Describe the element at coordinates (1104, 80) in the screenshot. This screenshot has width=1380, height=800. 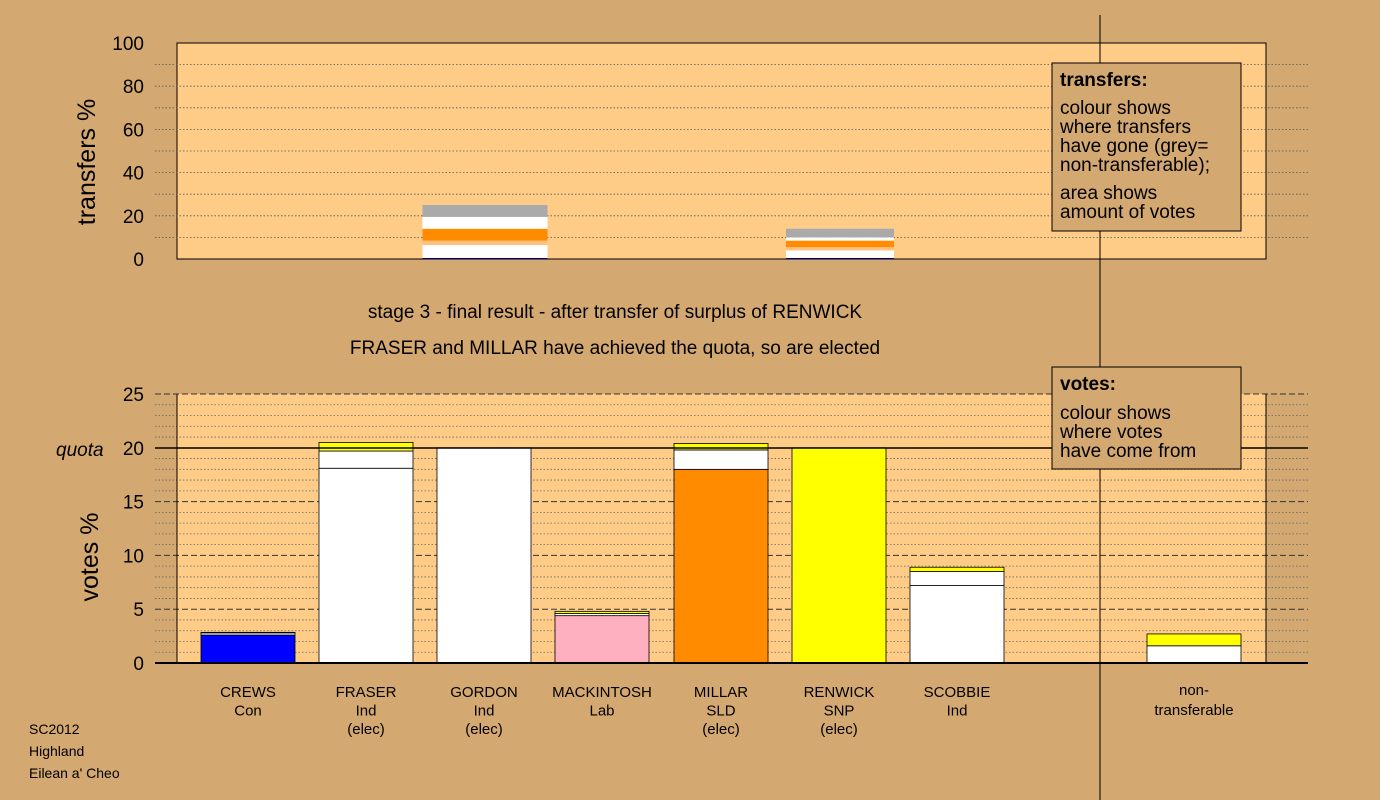
I see `transfers-legend-title: transfers:` at that location.